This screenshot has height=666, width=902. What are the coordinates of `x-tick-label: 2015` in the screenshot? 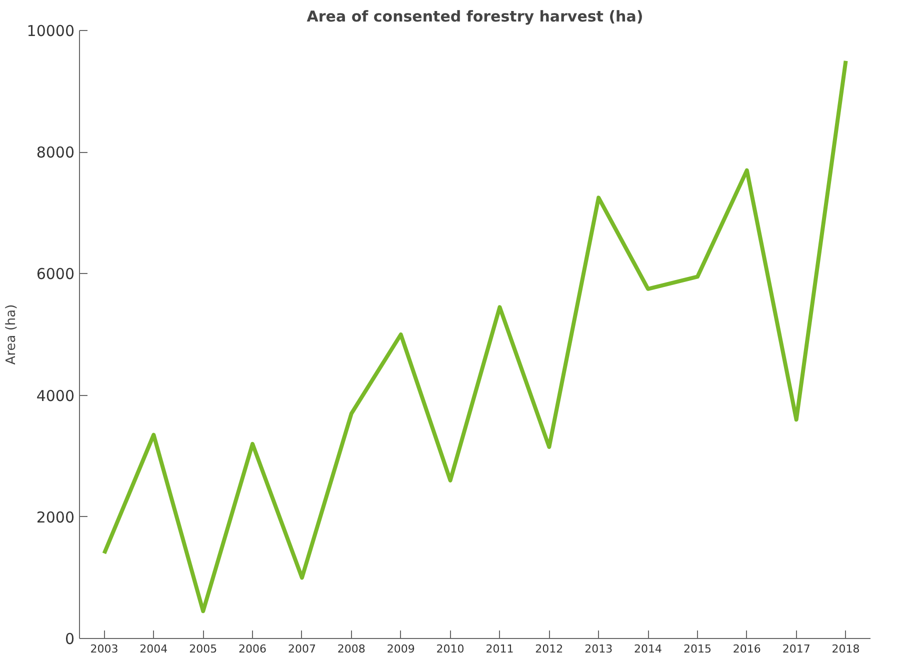 It's located at (697, 649).